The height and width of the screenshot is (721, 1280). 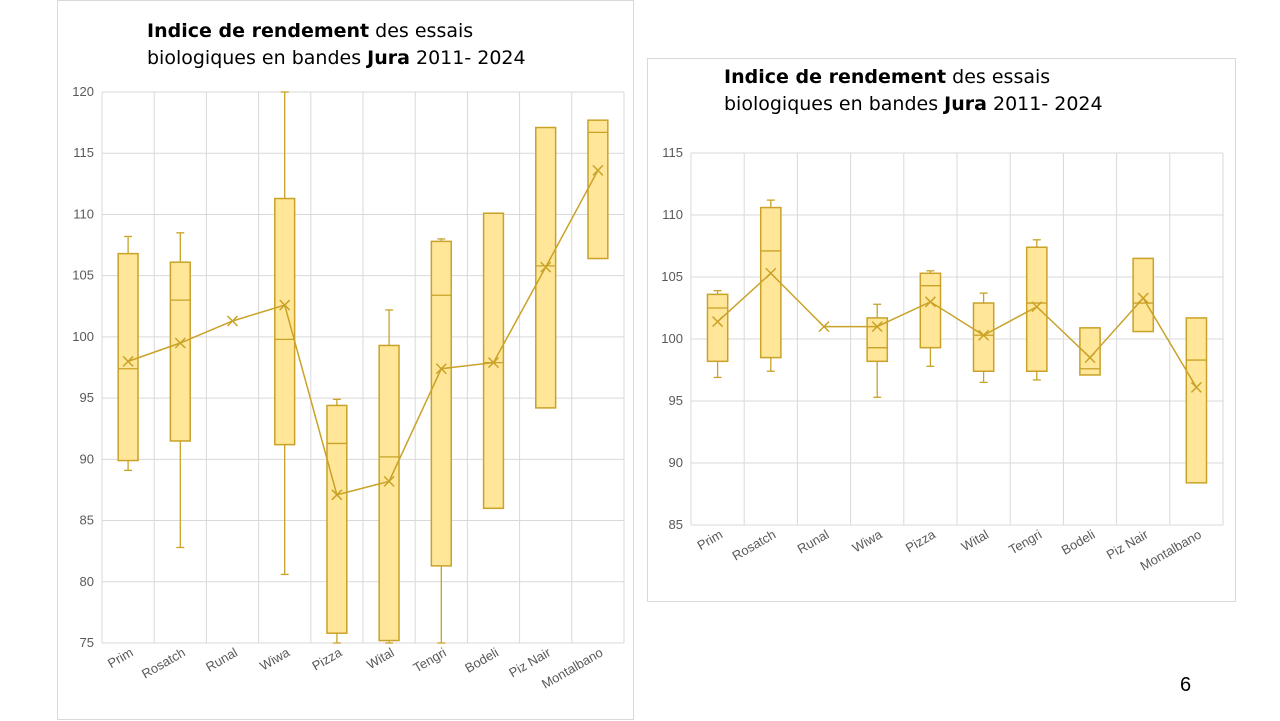 What do you see at coordinates (87, 642) in the screenshot?
I see `y-tick-label: 75` at bounding box center [87, 642].